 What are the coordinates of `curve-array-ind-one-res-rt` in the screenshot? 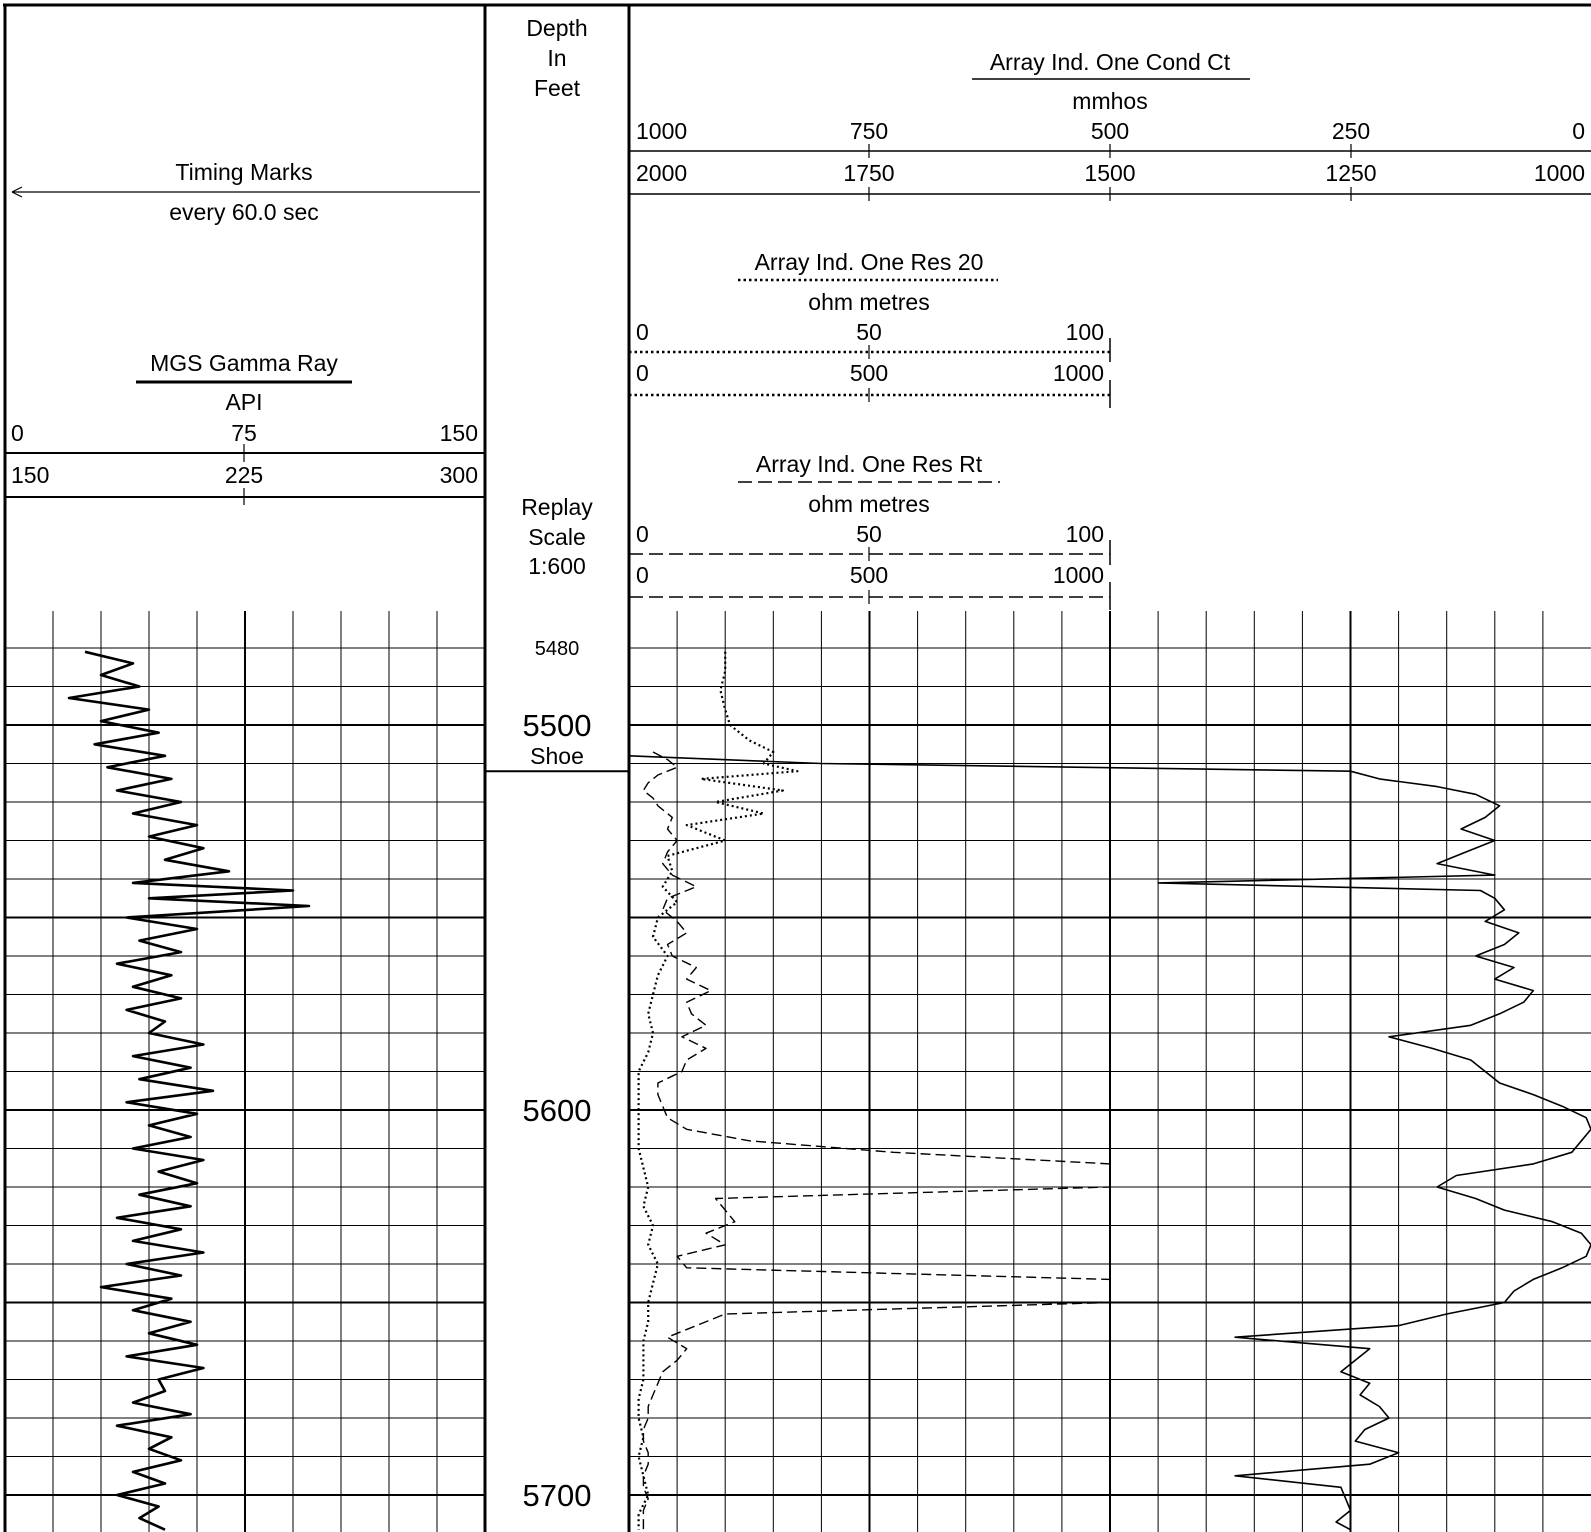 It's located at (876, 1140).